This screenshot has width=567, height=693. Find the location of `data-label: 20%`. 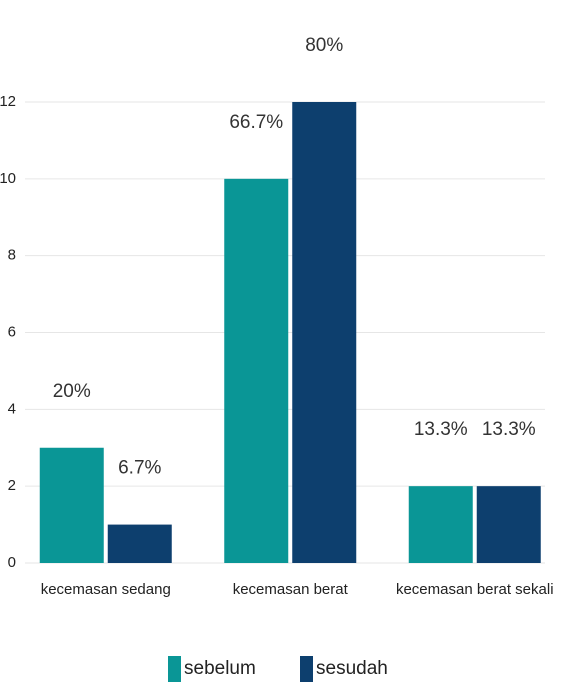

data-label: 20% is located at coordinates (72, 391).